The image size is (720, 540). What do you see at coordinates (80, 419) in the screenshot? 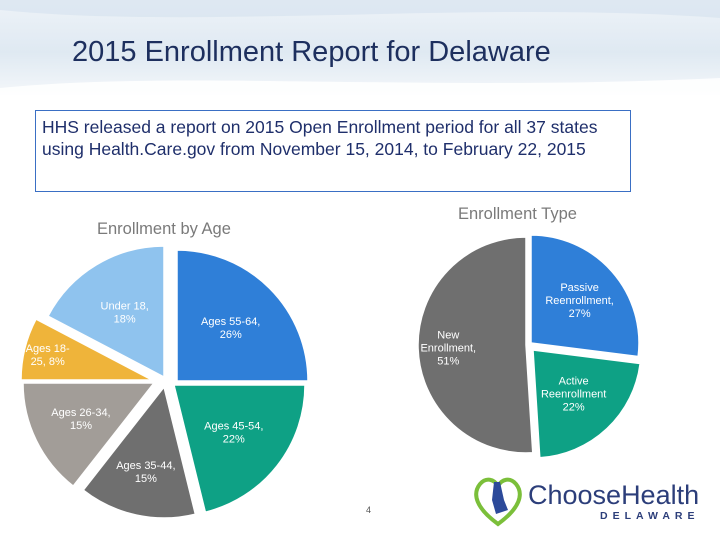
I see `age-slice-label-3: Ages 26-34, 15%` at bounding box center [80, 419].